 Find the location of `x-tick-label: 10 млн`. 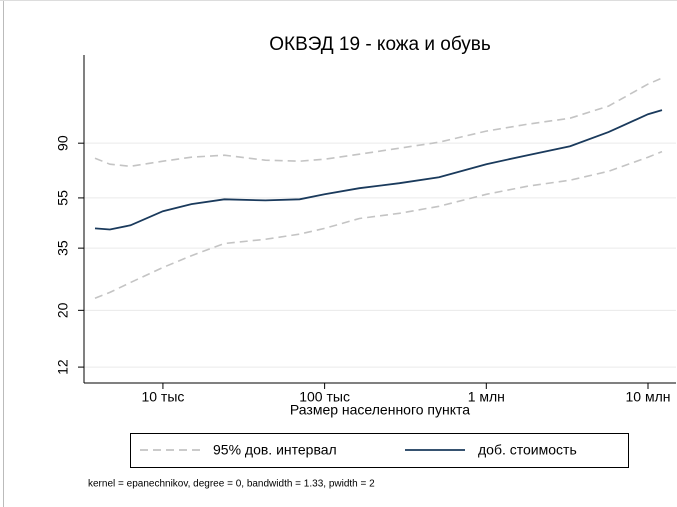

x-tick-label: 10 млн is located at coordinates (647, 397).